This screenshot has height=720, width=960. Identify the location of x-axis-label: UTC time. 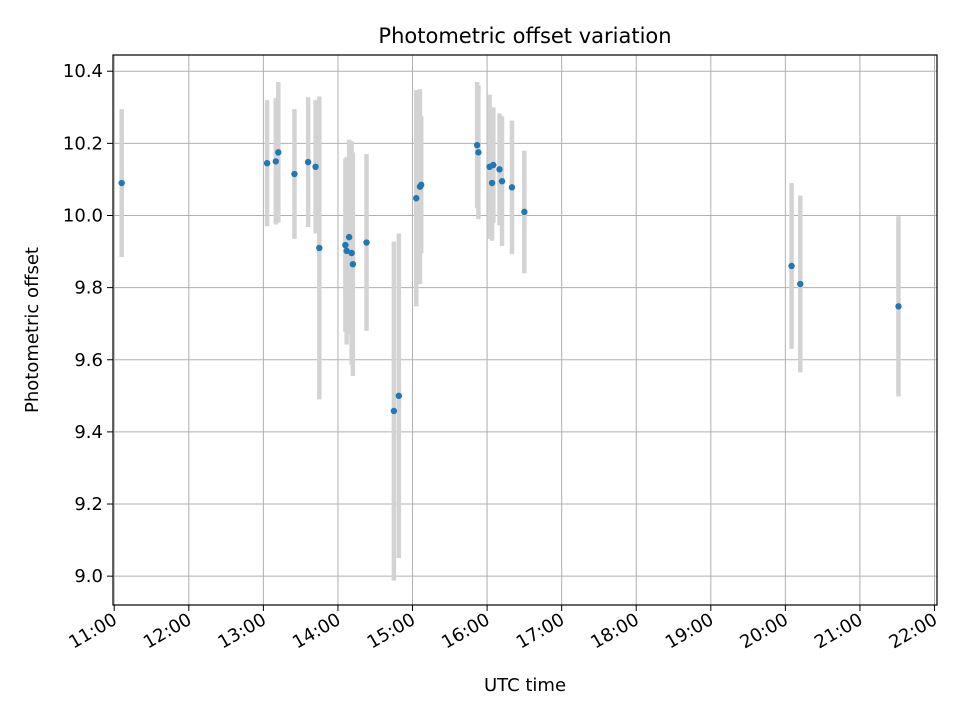
(525, 685).